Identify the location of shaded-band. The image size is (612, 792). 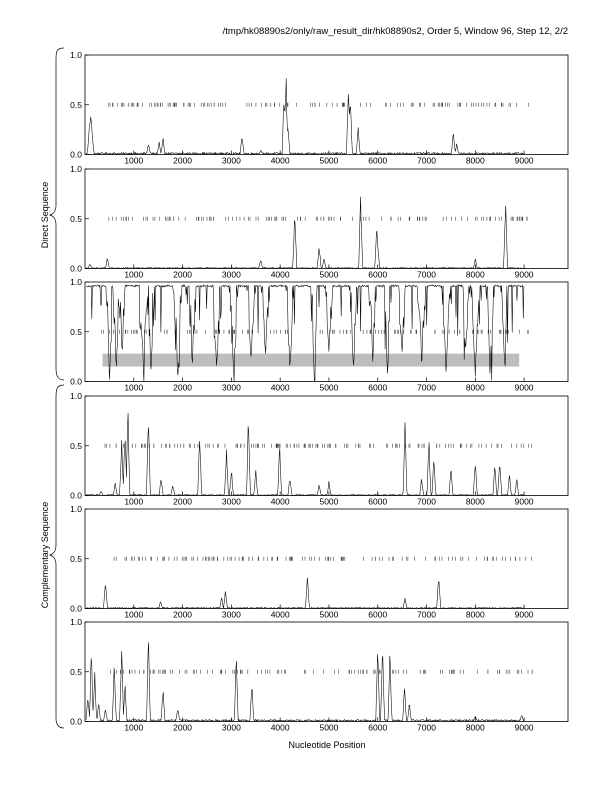
(311, 360).